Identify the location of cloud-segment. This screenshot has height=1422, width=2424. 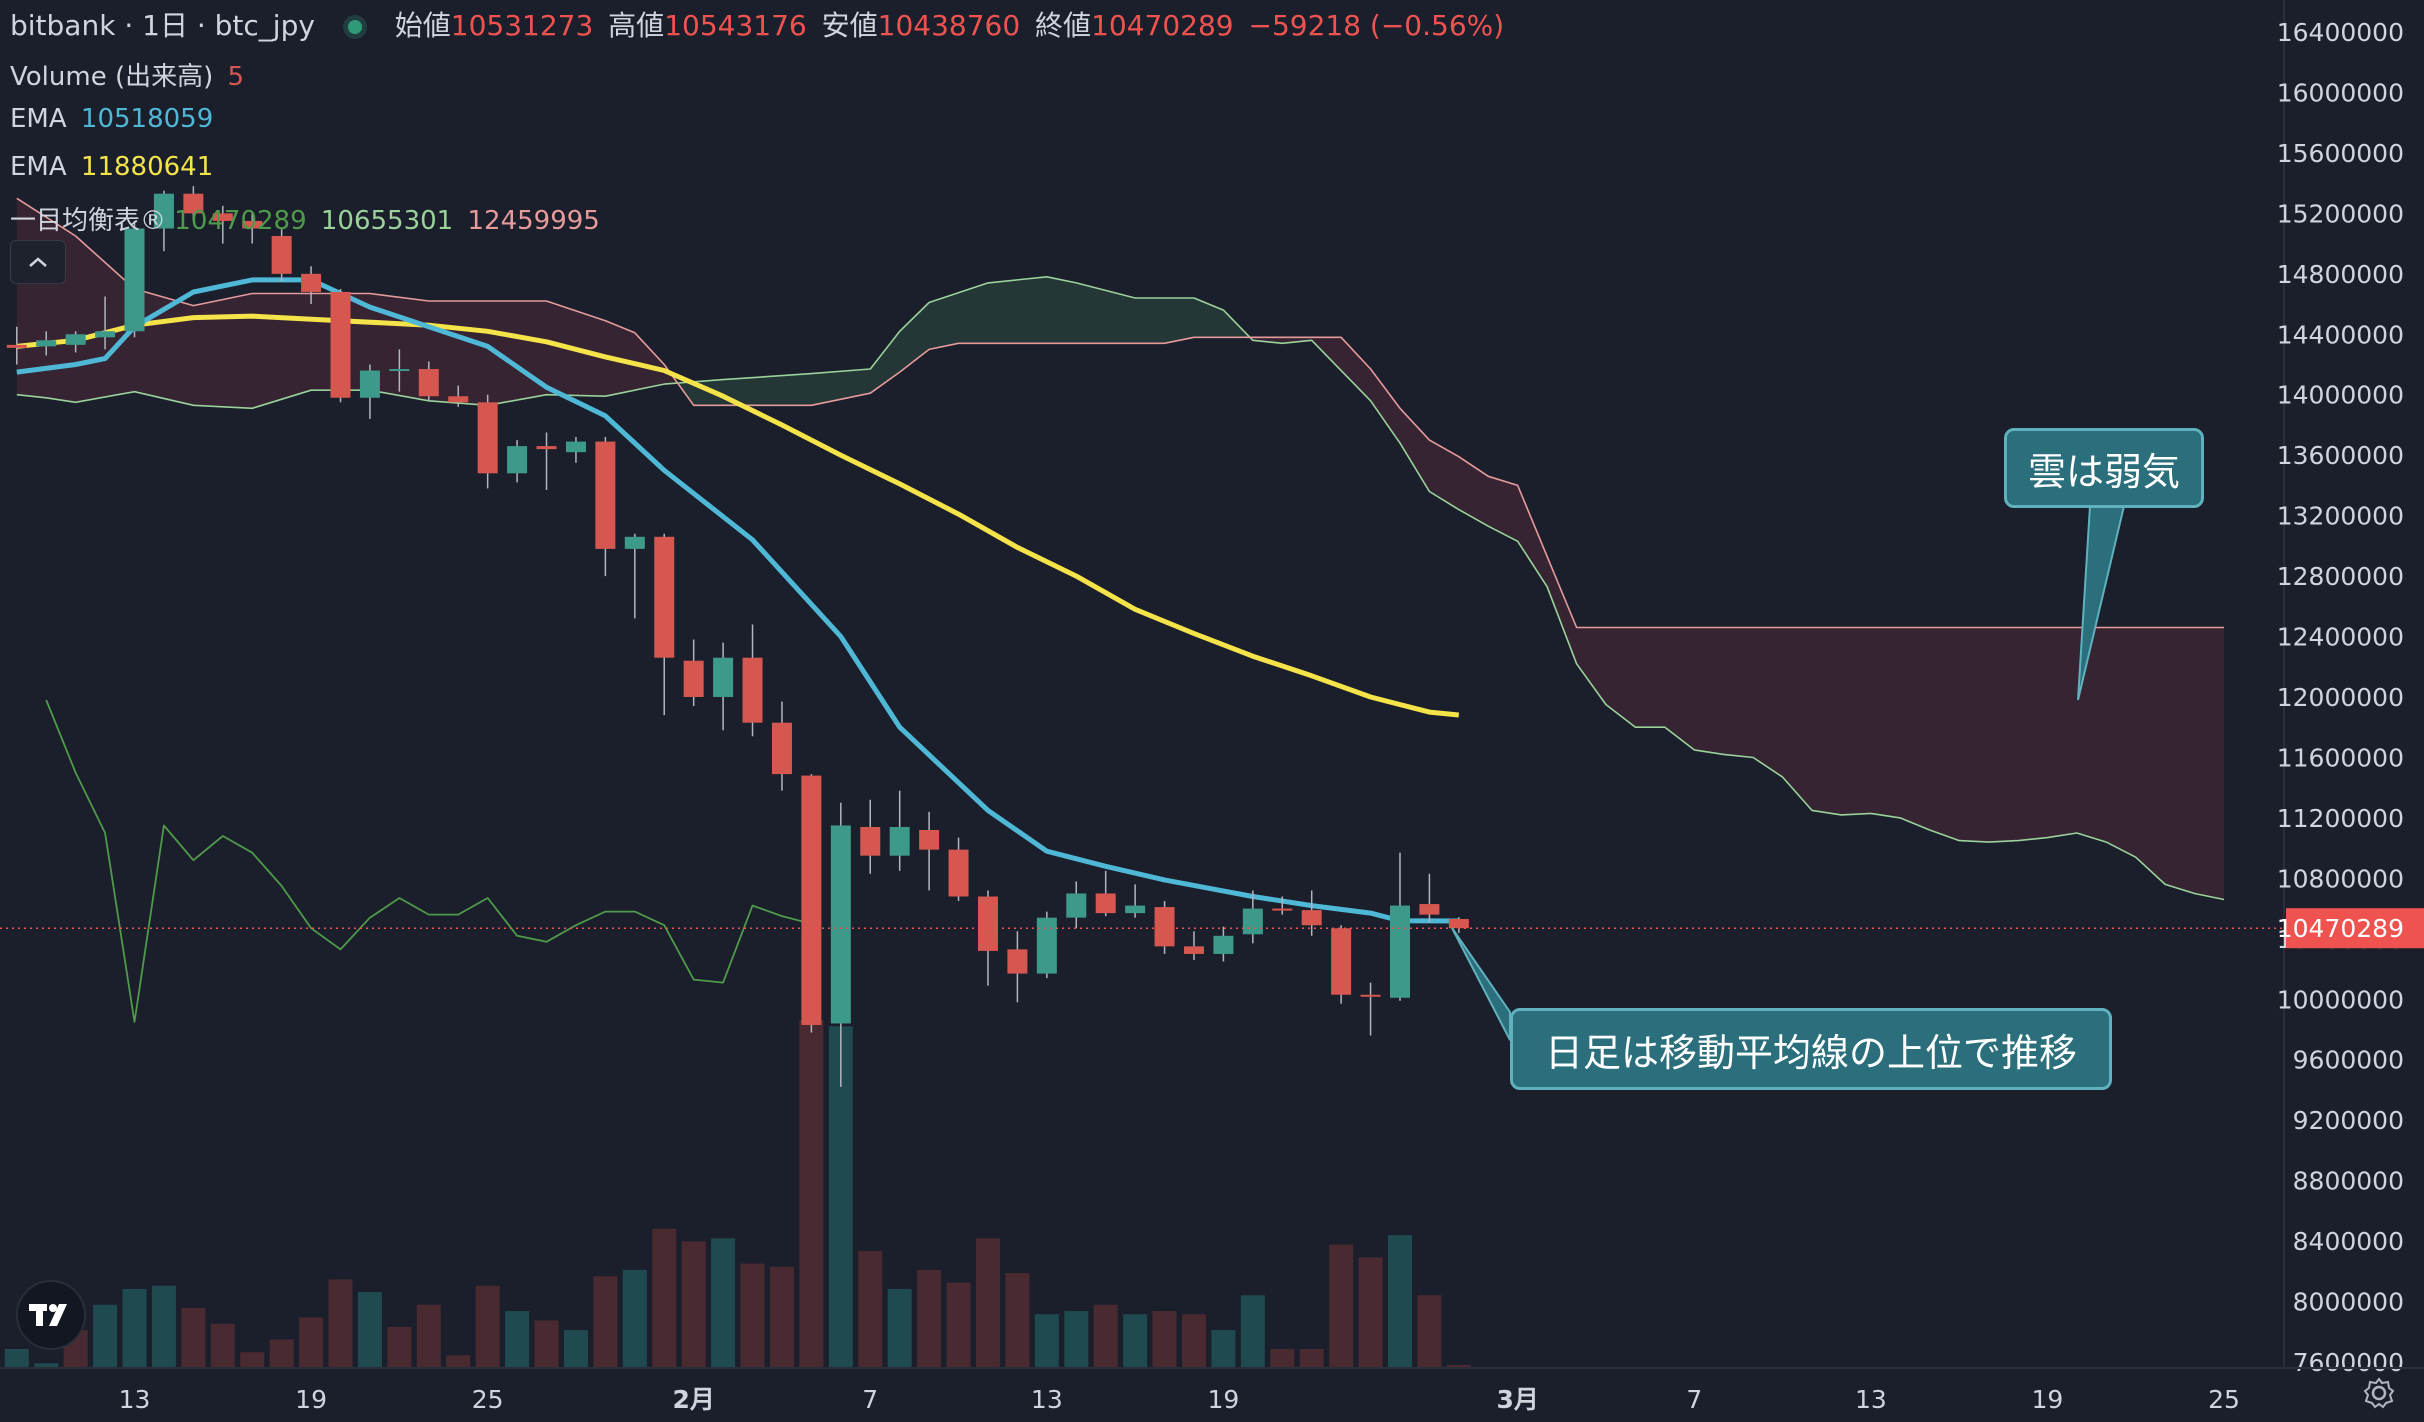
(966, 341).